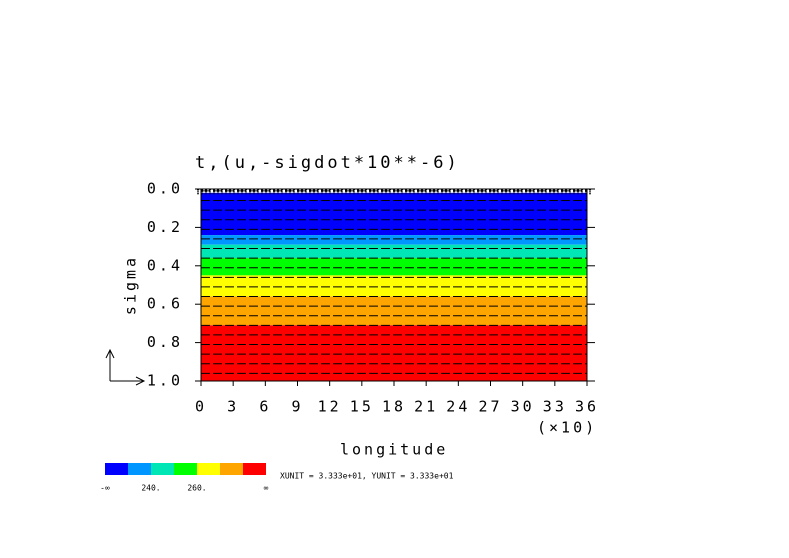  I want to click on vector-unit: XUNIT = 3.333e+01, YUNIT = 3.333e+01, so click(367, 476).